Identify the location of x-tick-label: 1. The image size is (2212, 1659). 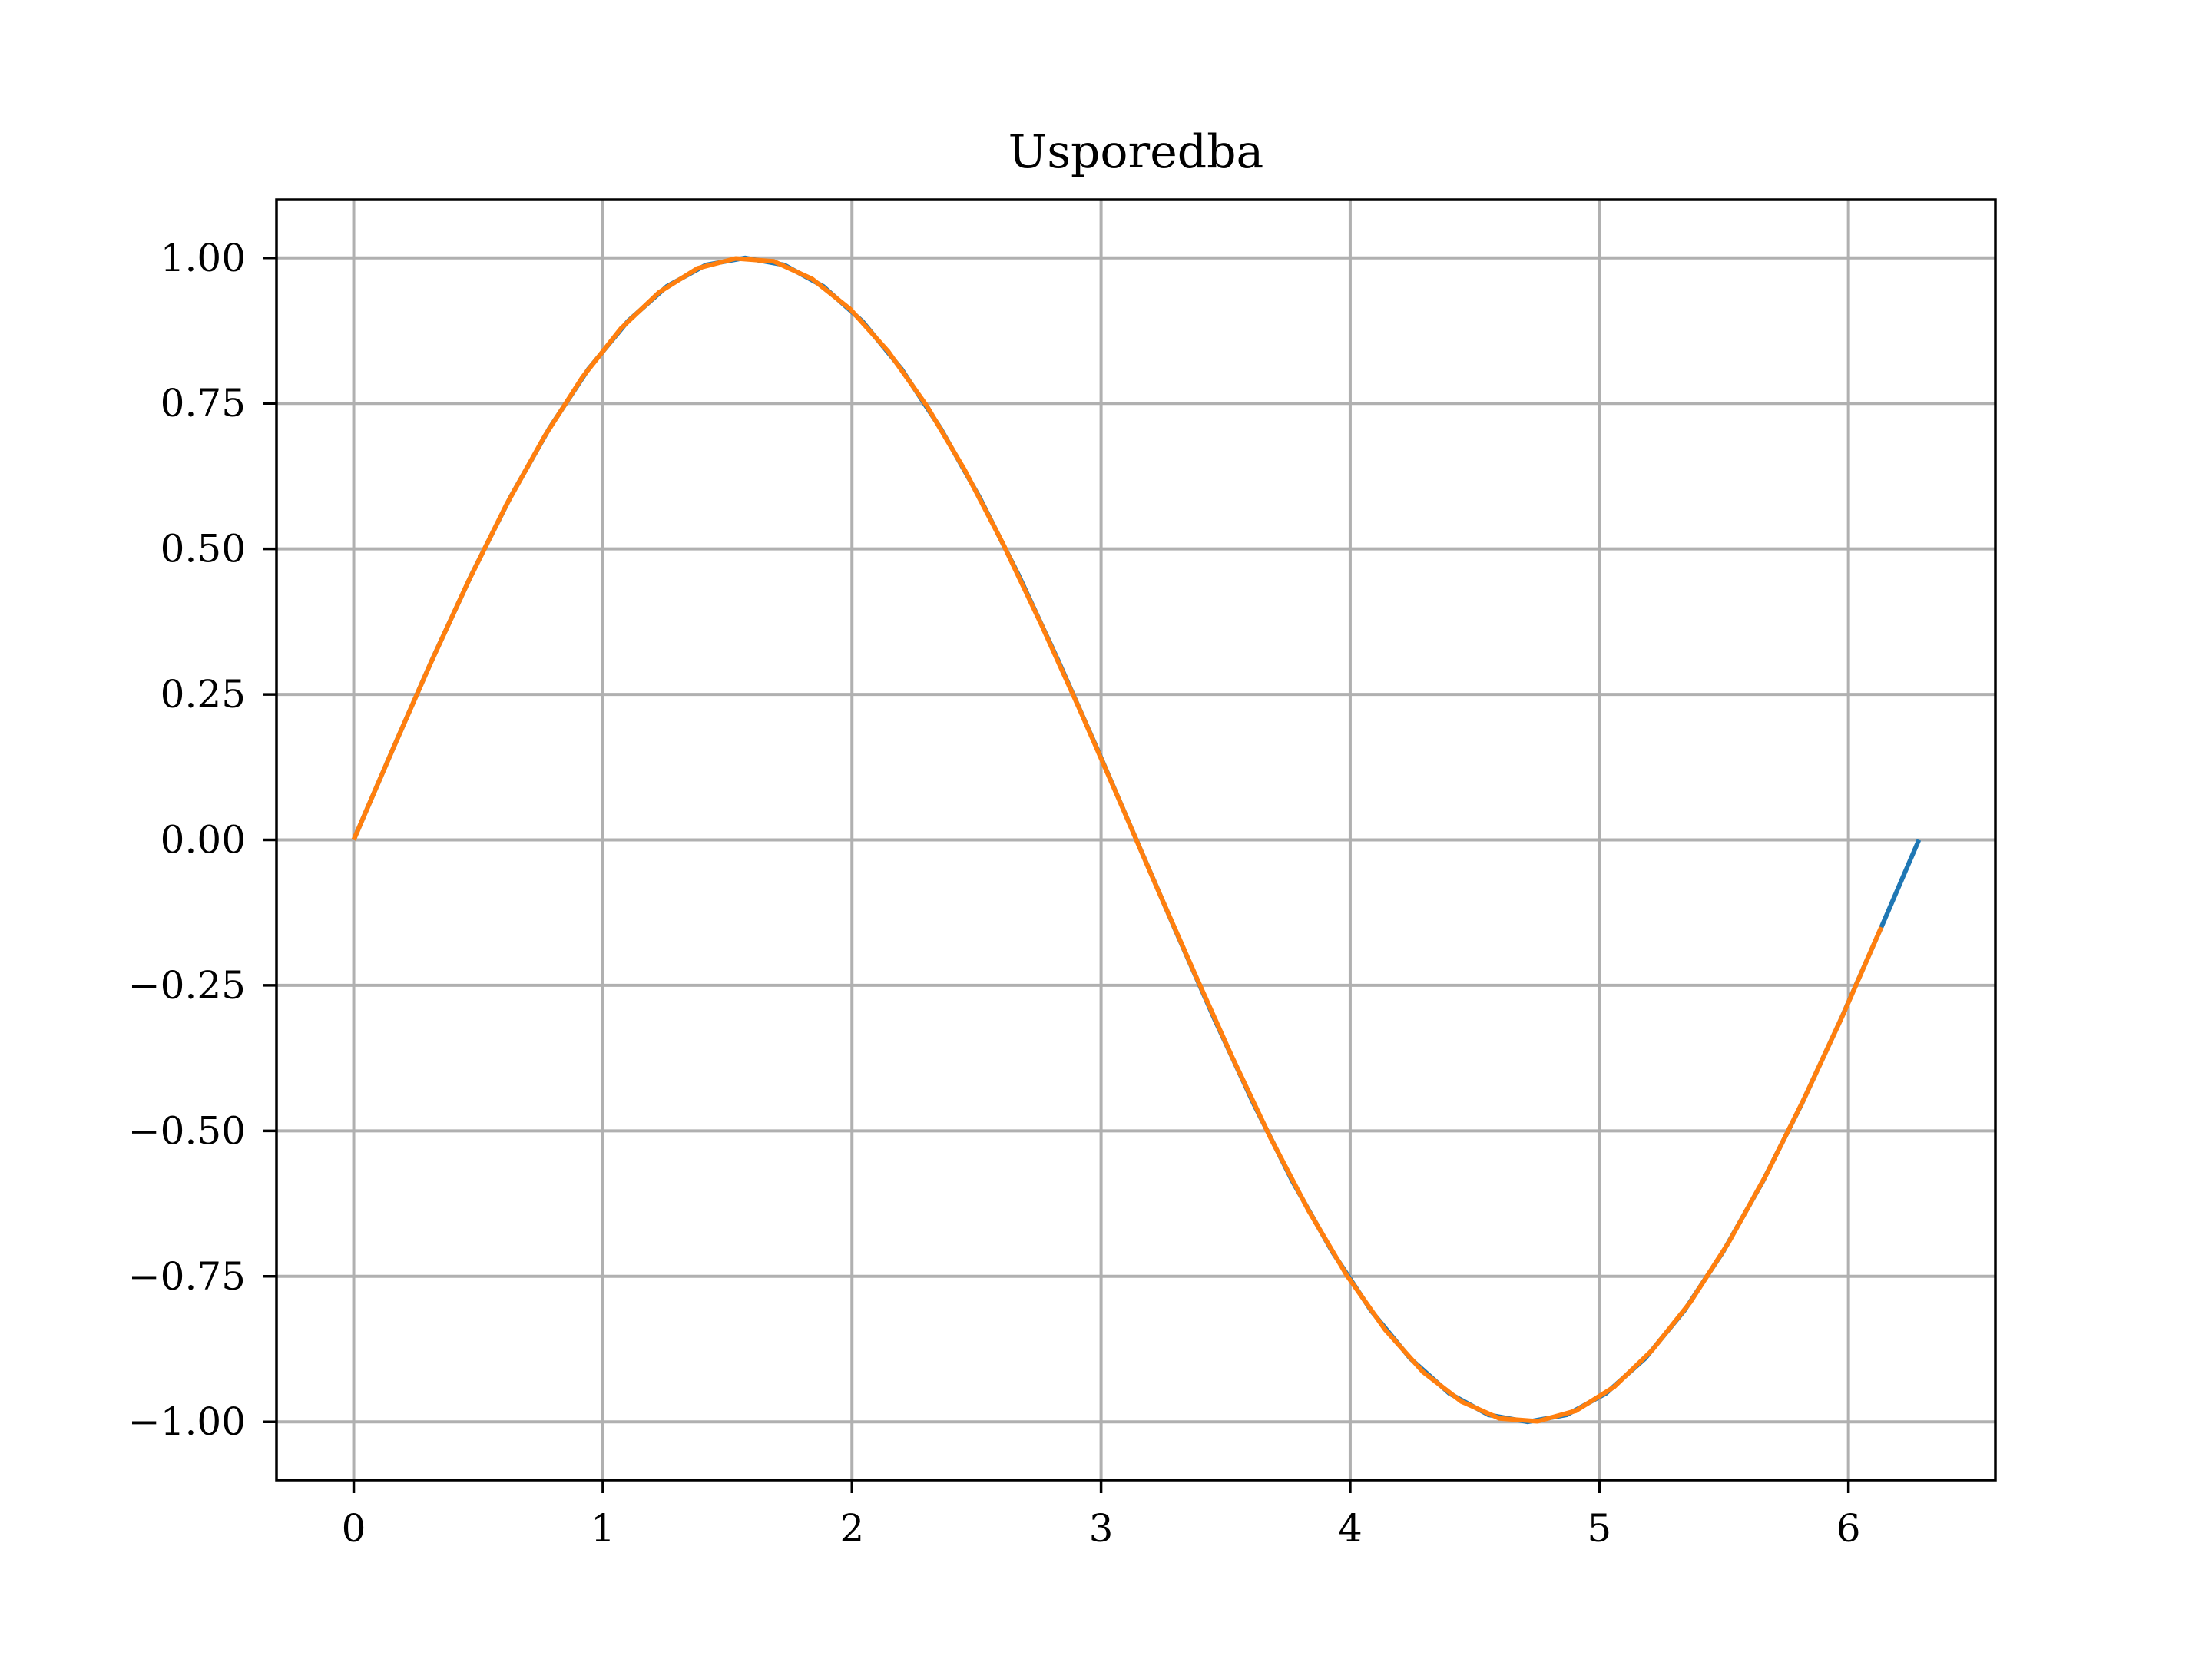
(603, 1529).